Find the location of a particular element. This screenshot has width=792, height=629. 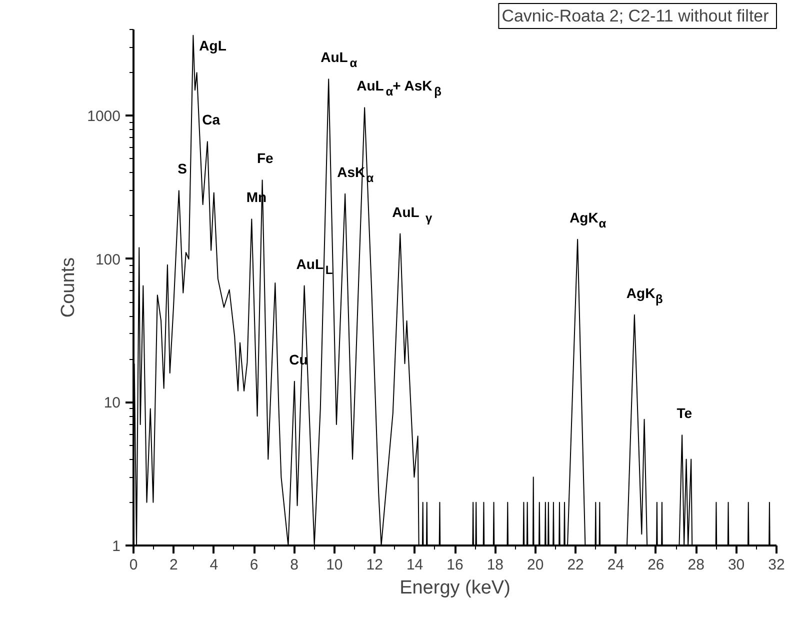

x-axis-title: Energy (keV) is located at coordinates (455, 588).